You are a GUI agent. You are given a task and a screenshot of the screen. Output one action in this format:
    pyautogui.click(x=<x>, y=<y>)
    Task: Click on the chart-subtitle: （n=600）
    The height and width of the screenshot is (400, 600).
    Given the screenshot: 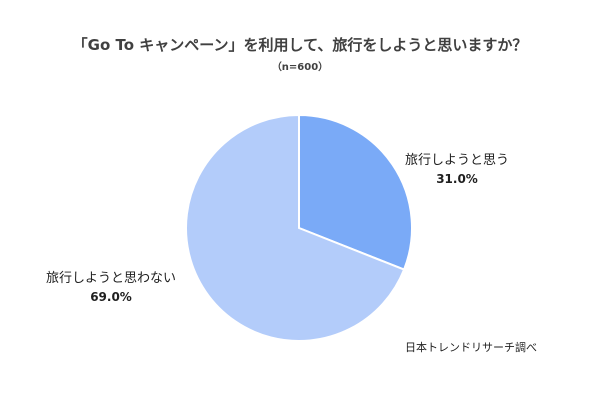 What is the action you would take?
    pyautogui.click(x=300, y=67)
    